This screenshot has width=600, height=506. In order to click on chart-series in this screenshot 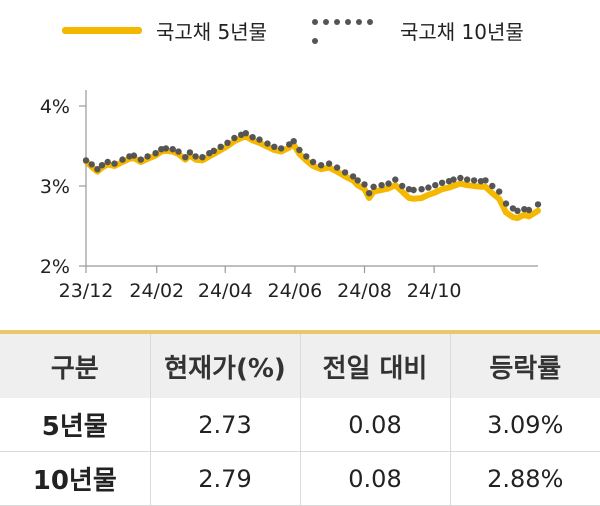, I will do `click(312, 175)`.